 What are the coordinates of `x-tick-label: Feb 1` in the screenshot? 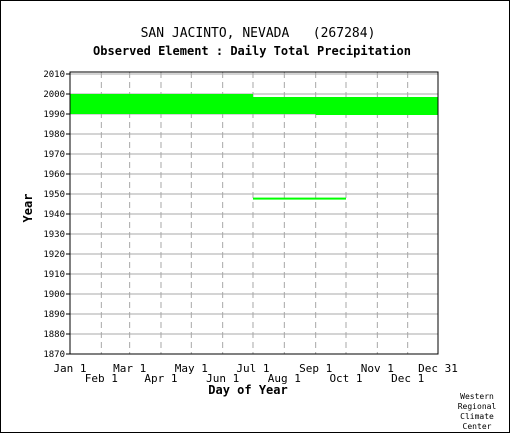 It's located at (101, 378).